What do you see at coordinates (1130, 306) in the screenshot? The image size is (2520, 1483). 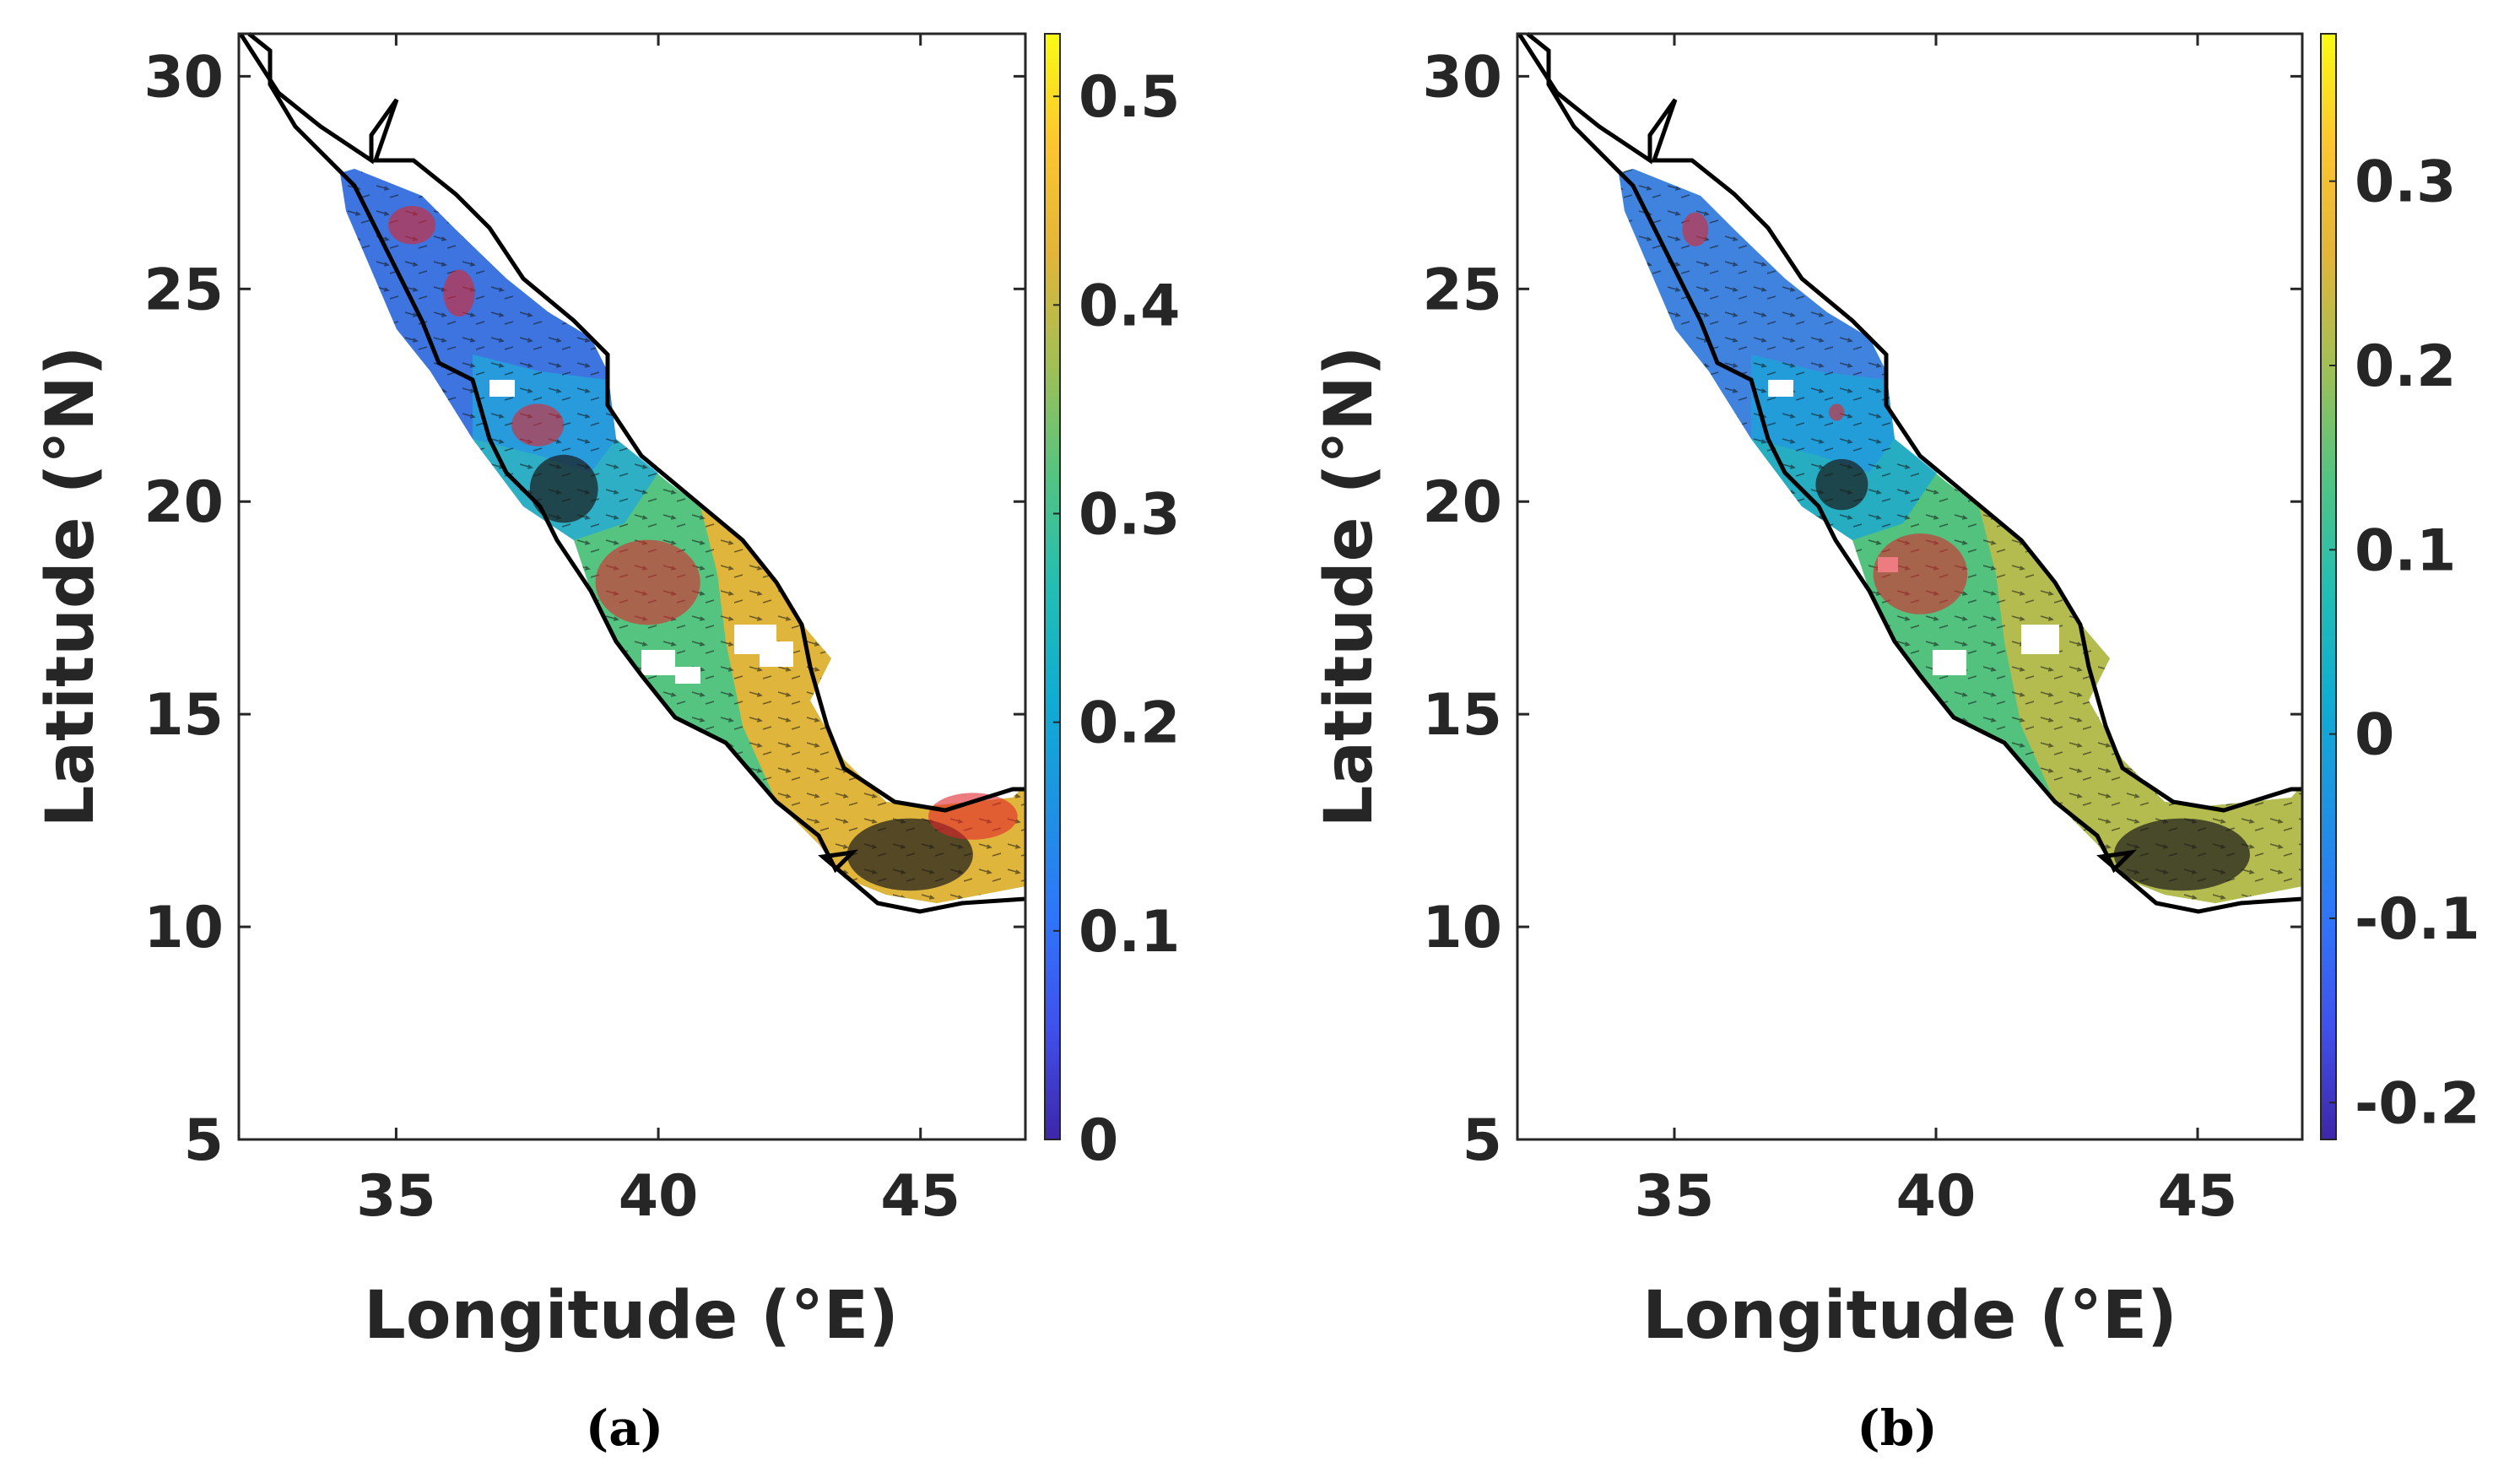 I see `colorbar-tick-label: 0.4` at bounding box center [1130, 306].